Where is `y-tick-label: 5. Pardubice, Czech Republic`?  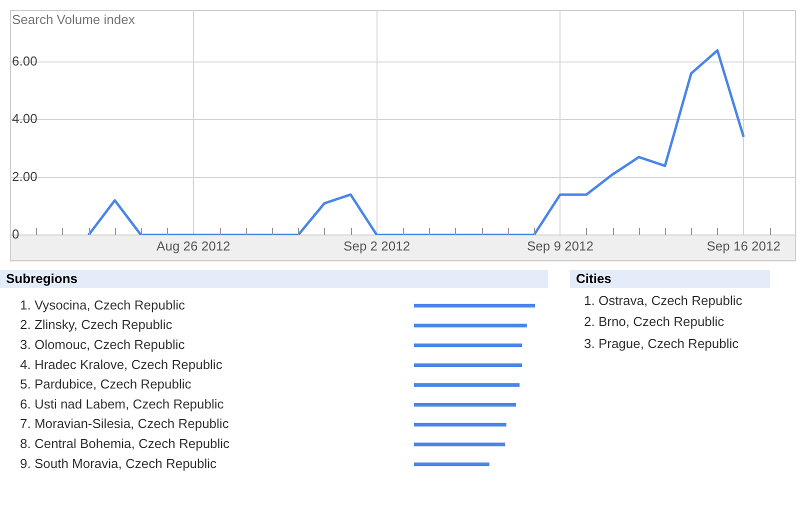
y-tick-label: 5. Pardubice, Czech Republic is located at coordinates (106, 384).